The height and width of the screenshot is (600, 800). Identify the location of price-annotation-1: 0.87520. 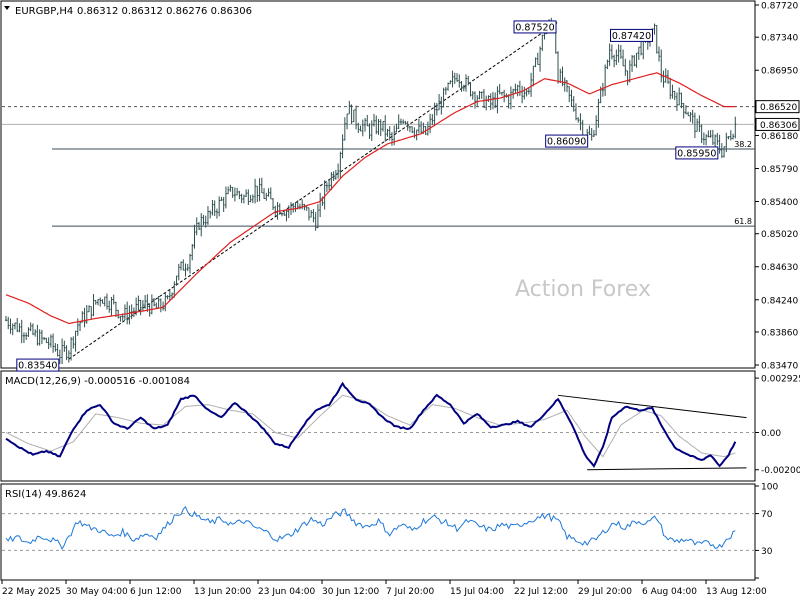
(534, 27).